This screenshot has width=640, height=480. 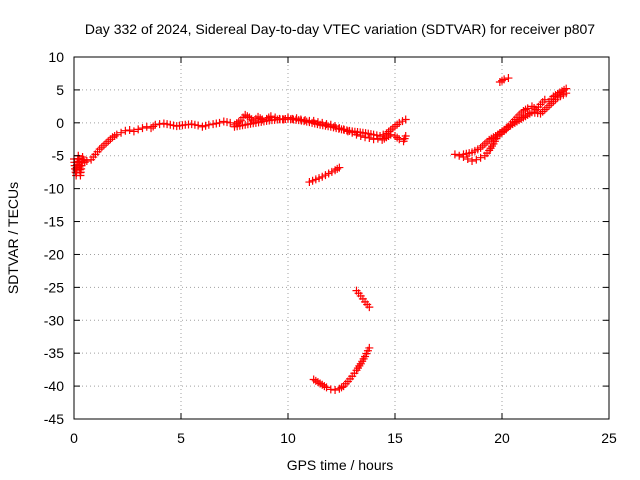 I want to click on x-tick-label: 20, so click(x=502, y=438).